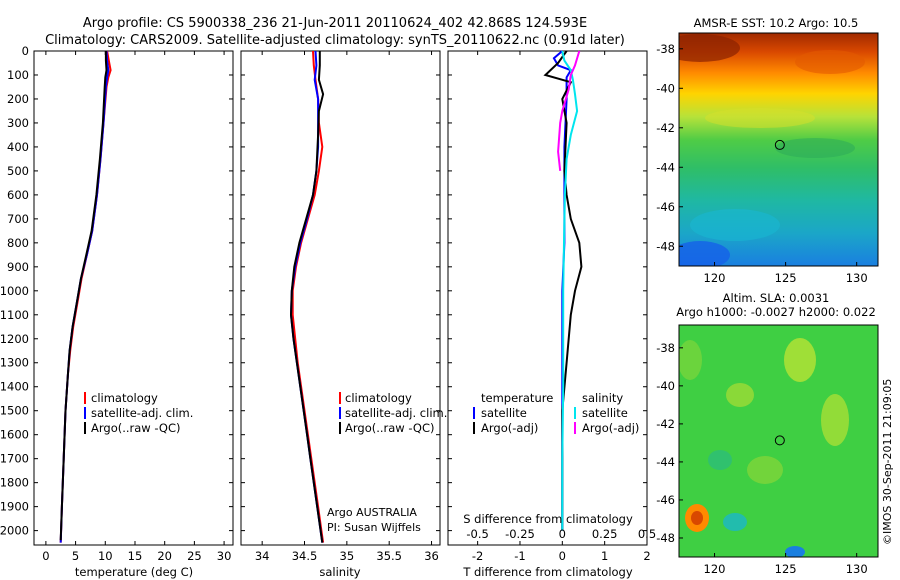 This screenshot has width=900, height=580. I want to click on difference-tick-label: -2, so click(477, 556).